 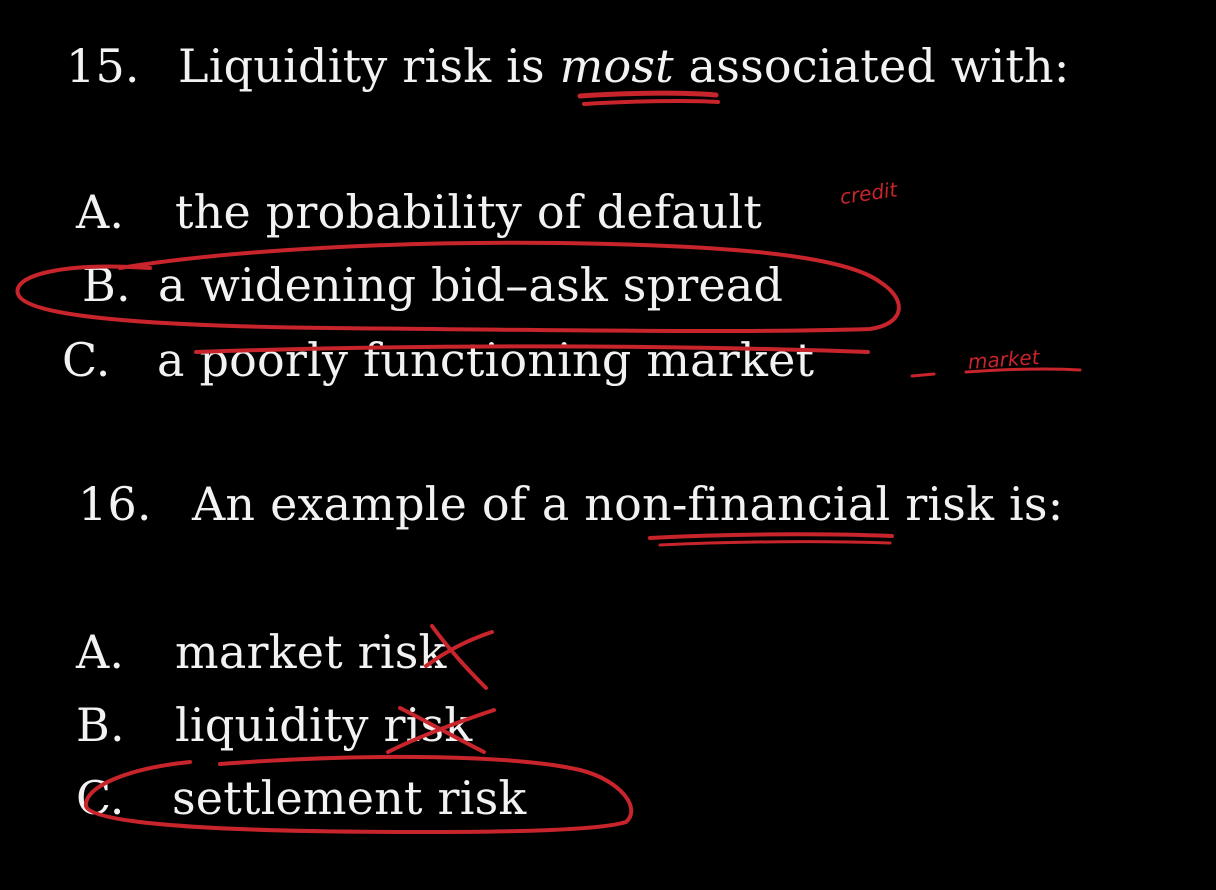 I want to click on q16-option-b-text: liquidity risk, so click(x=324, y=725).